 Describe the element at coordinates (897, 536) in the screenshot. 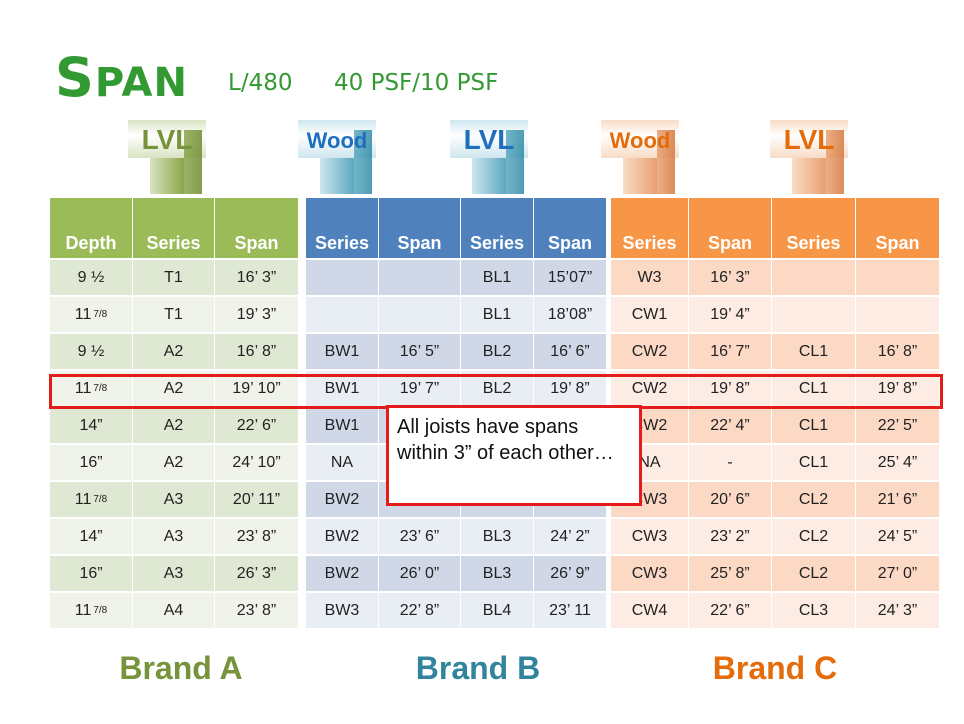

I see `table-cell: 24’ 5”` at that location.